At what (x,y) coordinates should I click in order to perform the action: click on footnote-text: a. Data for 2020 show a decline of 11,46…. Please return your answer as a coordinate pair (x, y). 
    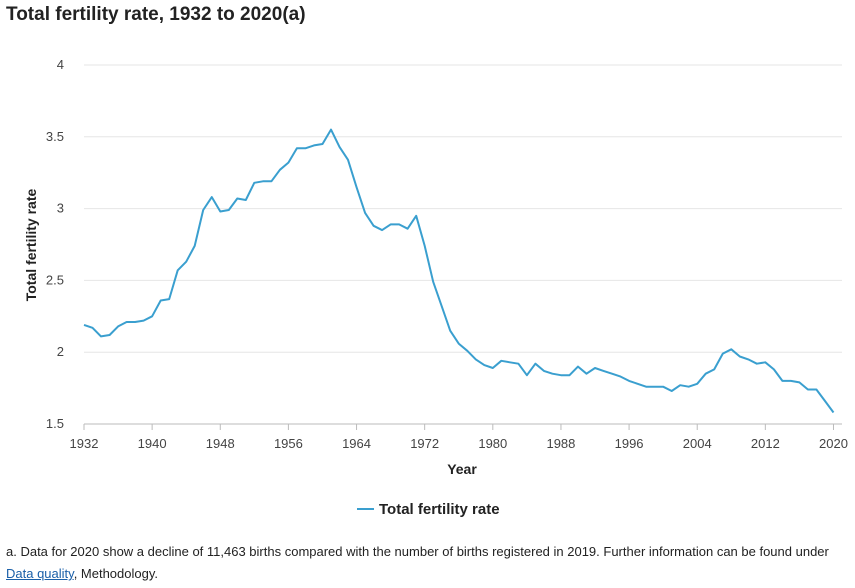
    Looking at the image, I should click on (417, 551).